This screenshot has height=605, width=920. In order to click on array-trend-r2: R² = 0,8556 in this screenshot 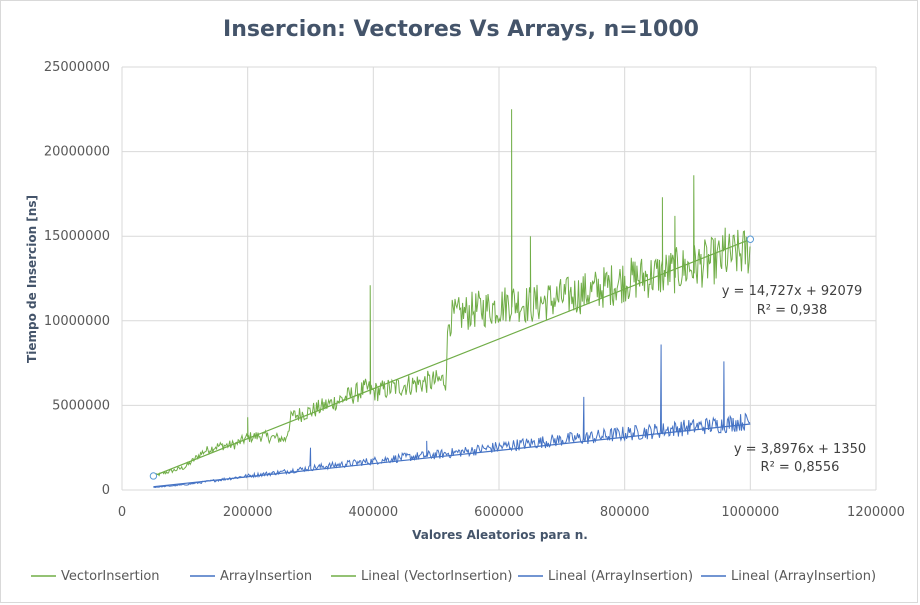, I will do `click(800, 467)`.